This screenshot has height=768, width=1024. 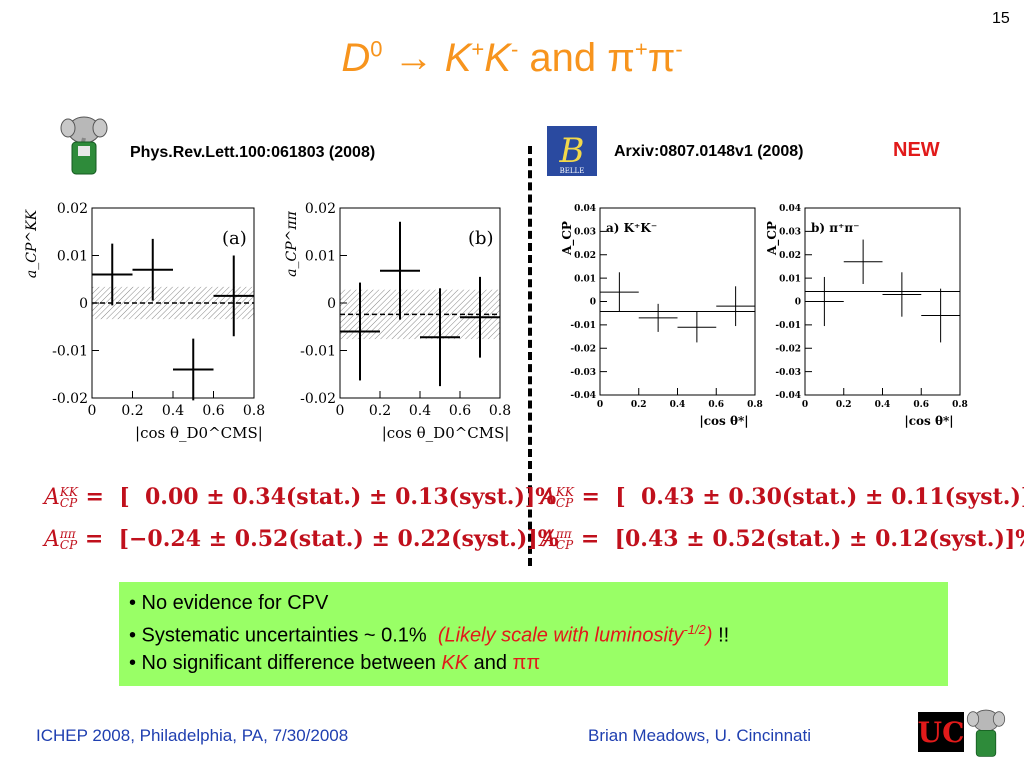 What do you see at coordinates (321, 539) in the screenshot?
I see `formula-body: = [−0.24 ± 0.52(stat.) ± 0.22(syst.)]%` at bounding box center [321, 539].